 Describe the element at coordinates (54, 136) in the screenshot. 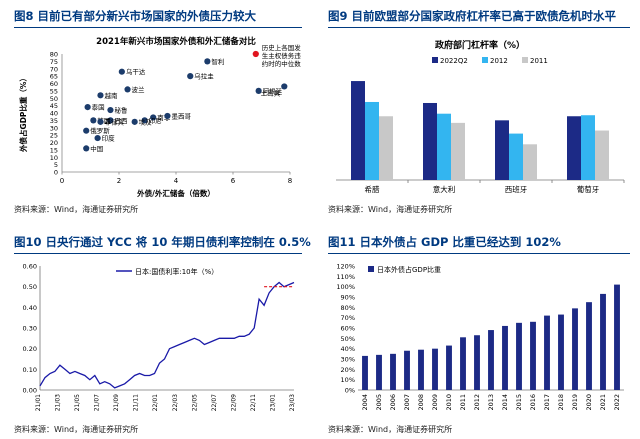

I see `y-tick-label: 25` at that location.